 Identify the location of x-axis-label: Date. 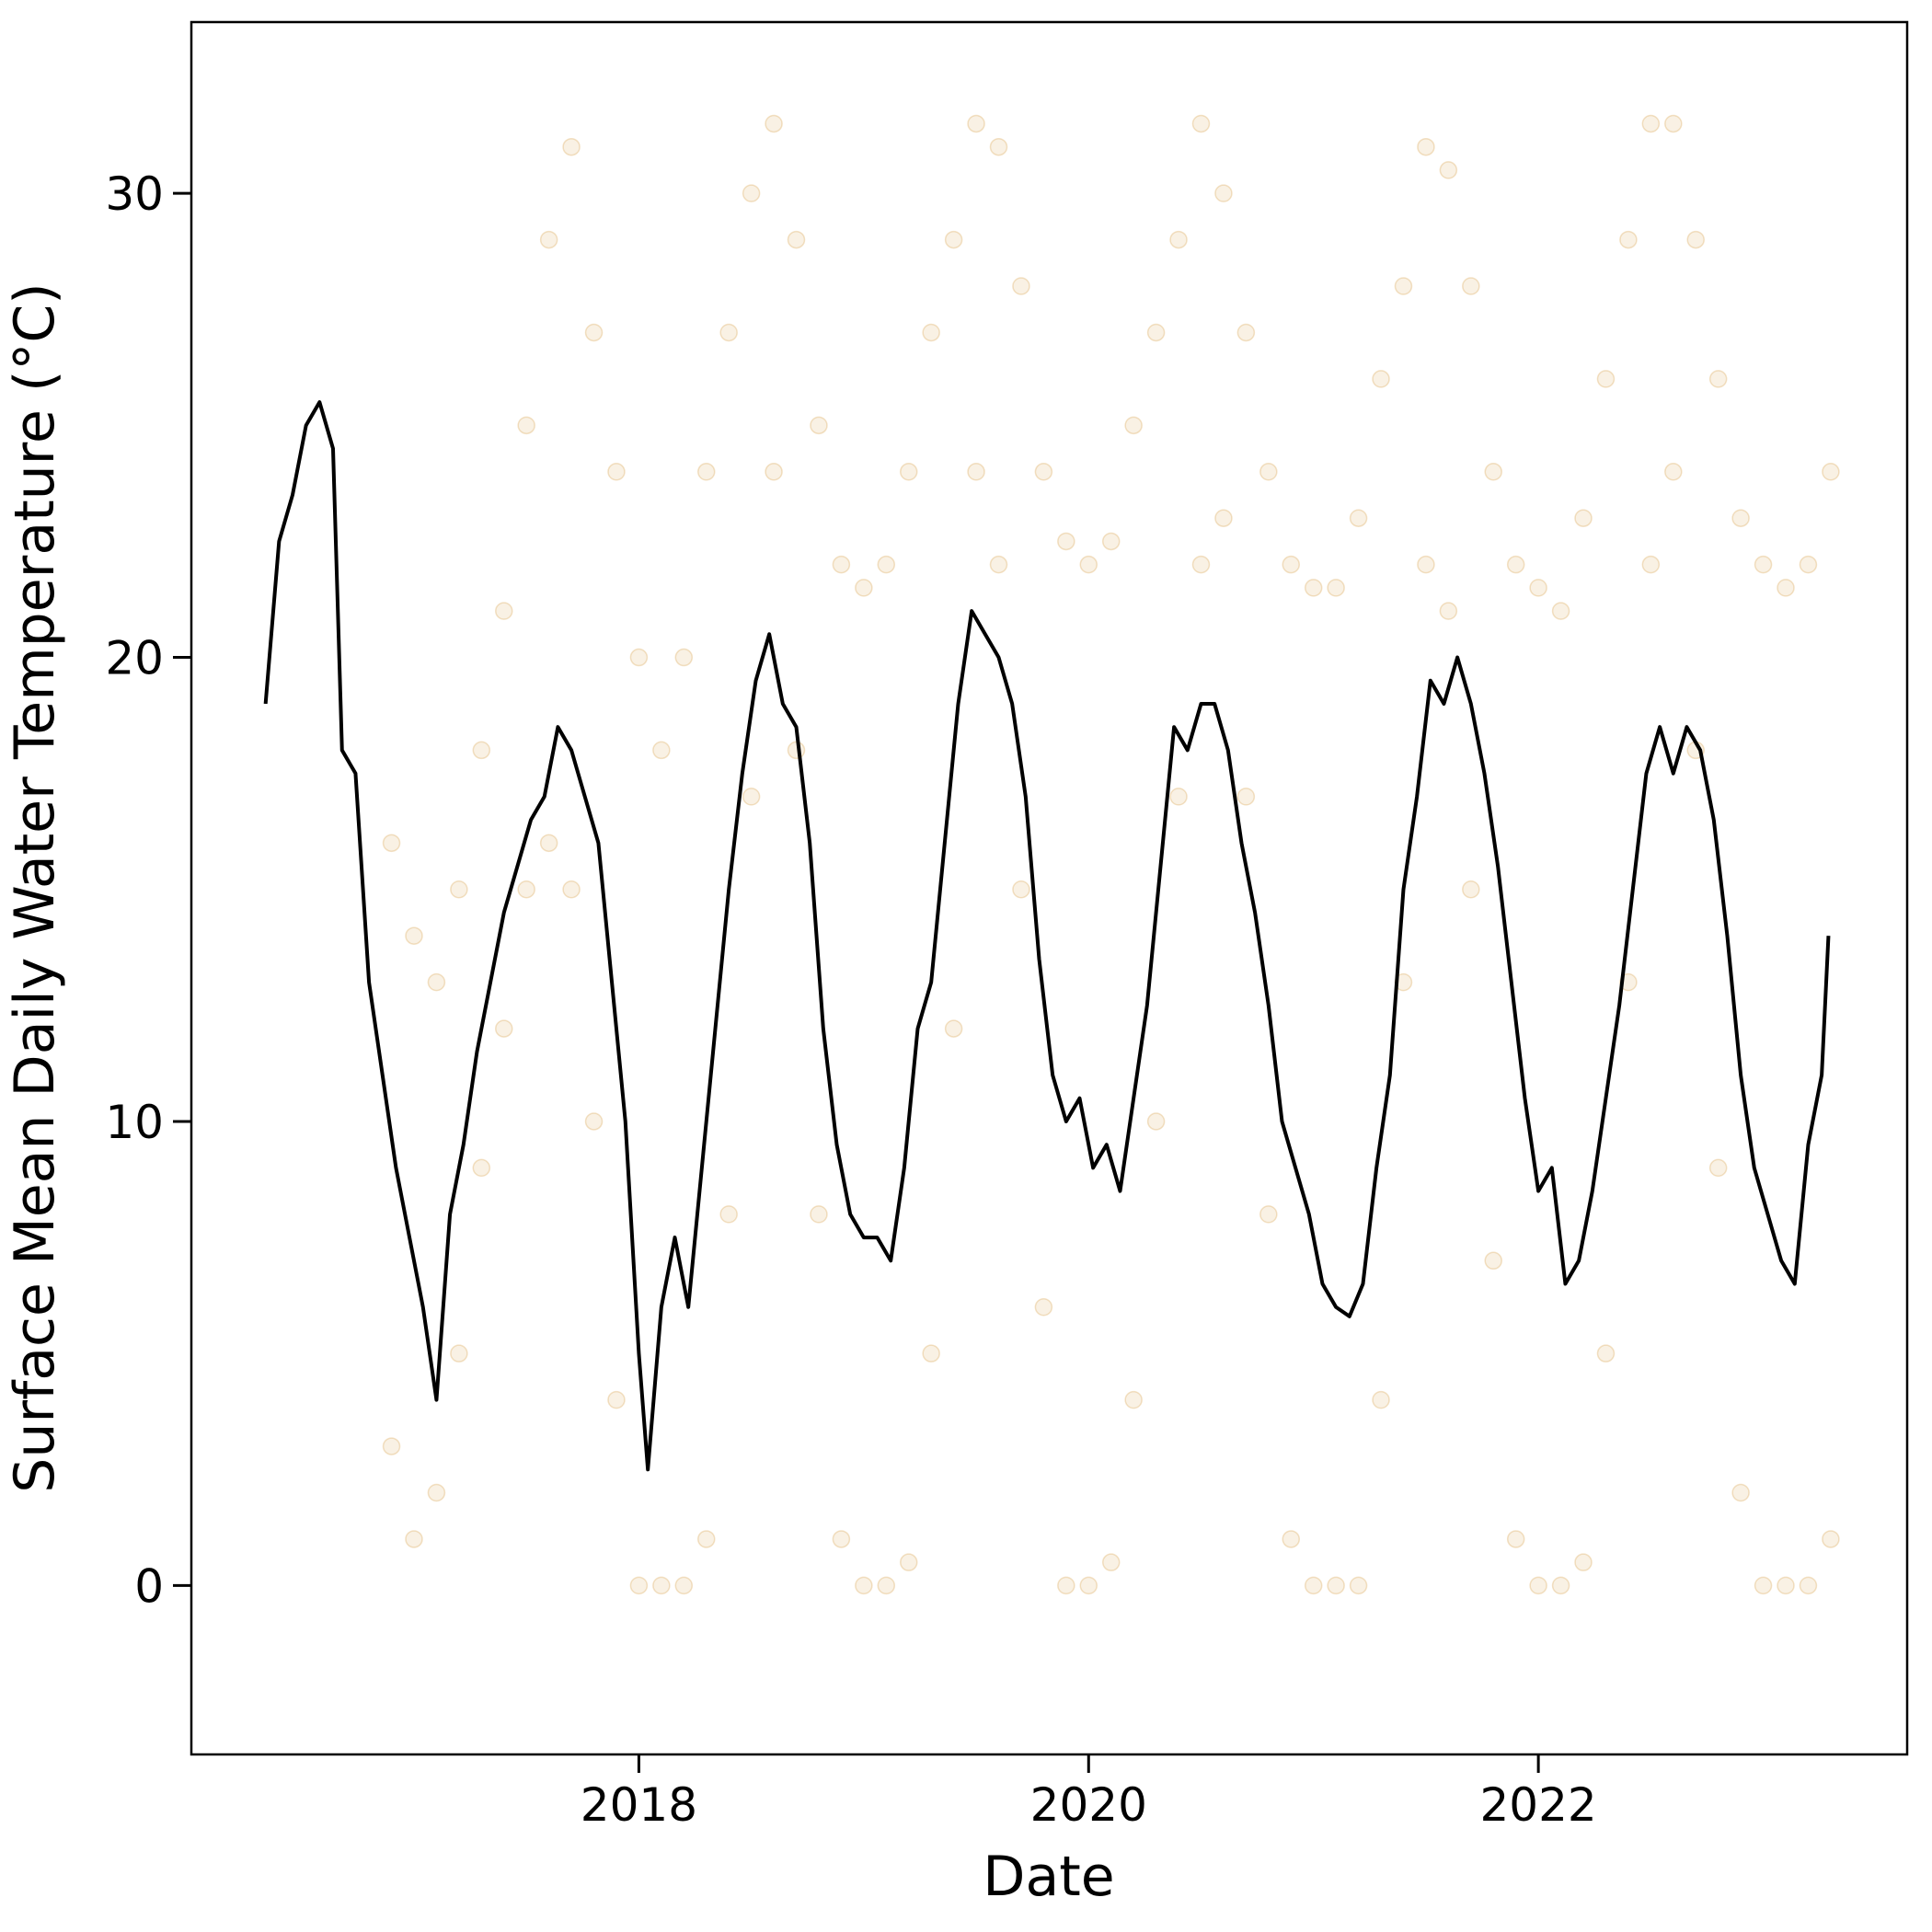
(1048, 1877).